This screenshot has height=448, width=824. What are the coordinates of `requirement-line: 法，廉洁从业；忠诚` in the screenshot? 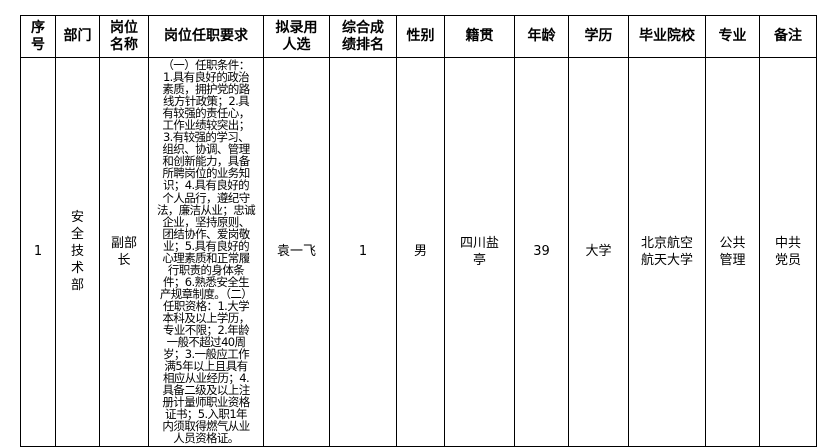 It's located at (206, 209).